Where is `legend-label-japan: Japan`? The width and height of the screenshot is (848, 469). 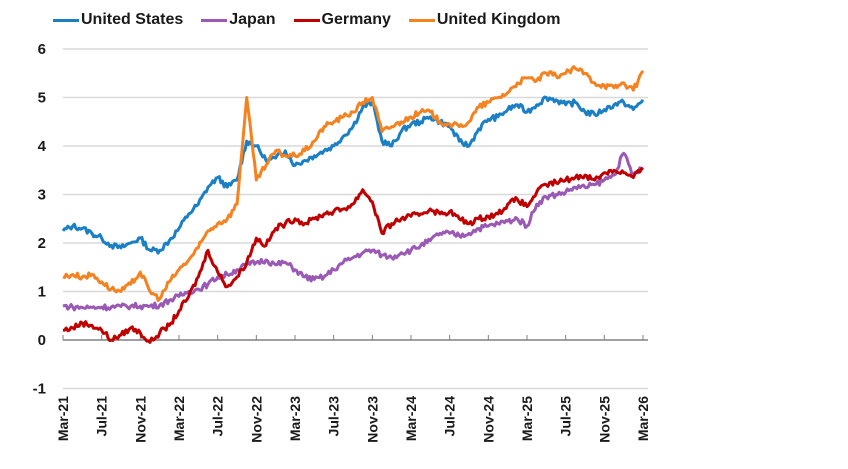
legend-label-japan: Japan is located at coordinates (252, 19).